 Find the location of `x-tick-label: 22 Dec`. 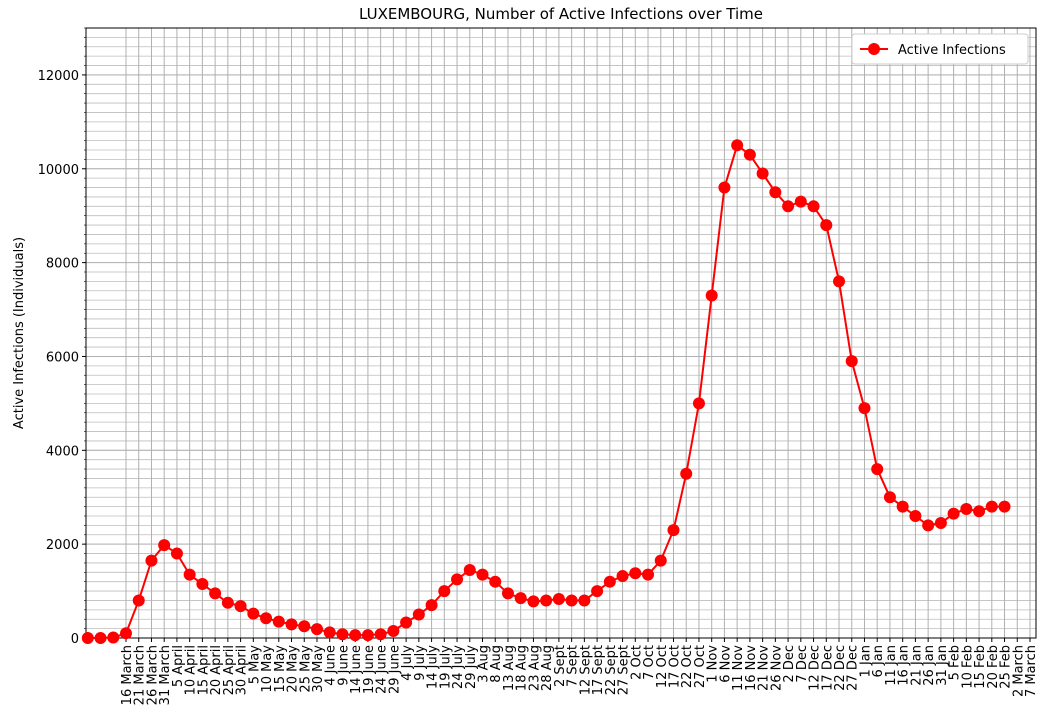

x-tick-label: 22 Dec is located at coordinates (840, 668).